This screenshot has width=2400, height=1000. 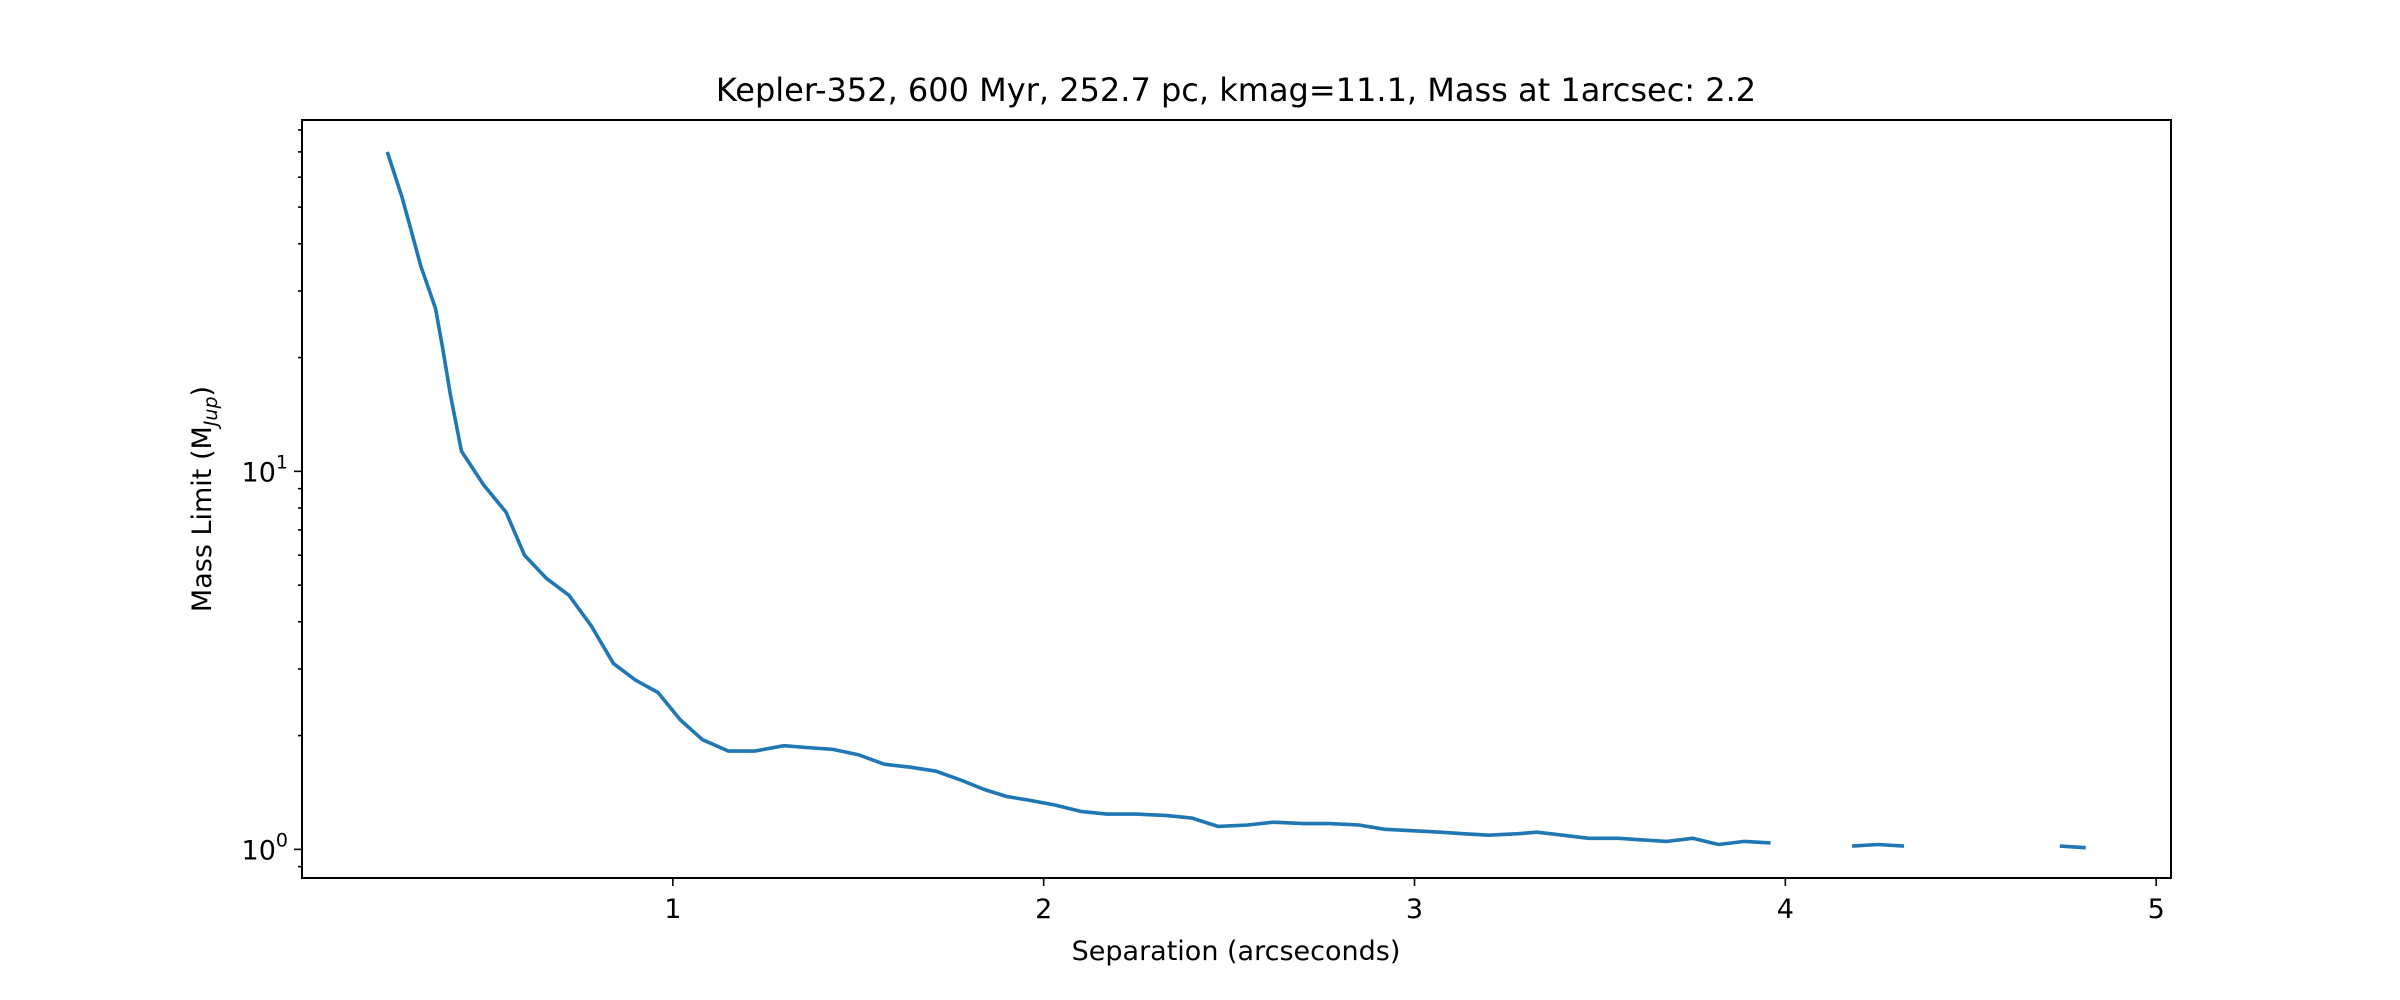 I want to click on y-tick-label-0: 10⁰, so click(x=265, y=847).